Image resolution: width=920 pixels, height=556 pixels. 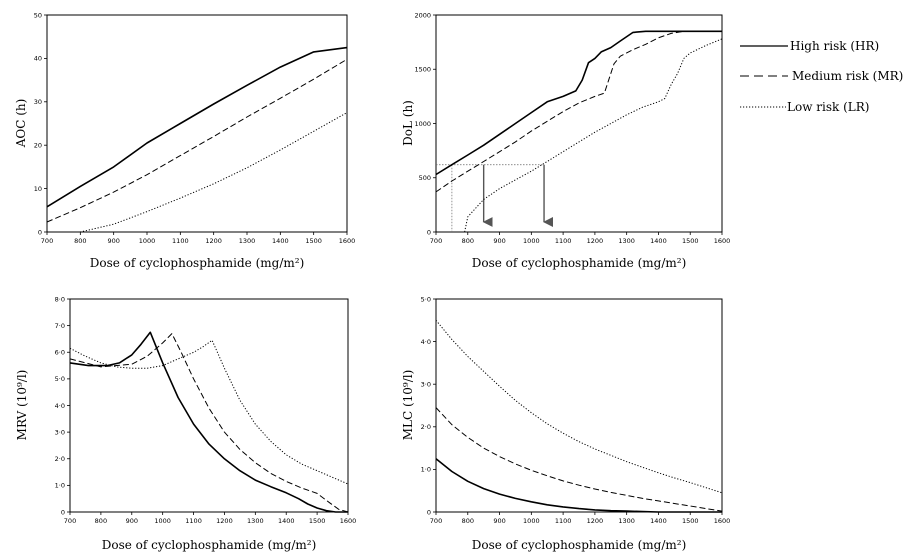 What do you see at coordinates (422, 70) in the screenshot?
I see `y-tick-label: 1500` at bounding box center [422, 70].